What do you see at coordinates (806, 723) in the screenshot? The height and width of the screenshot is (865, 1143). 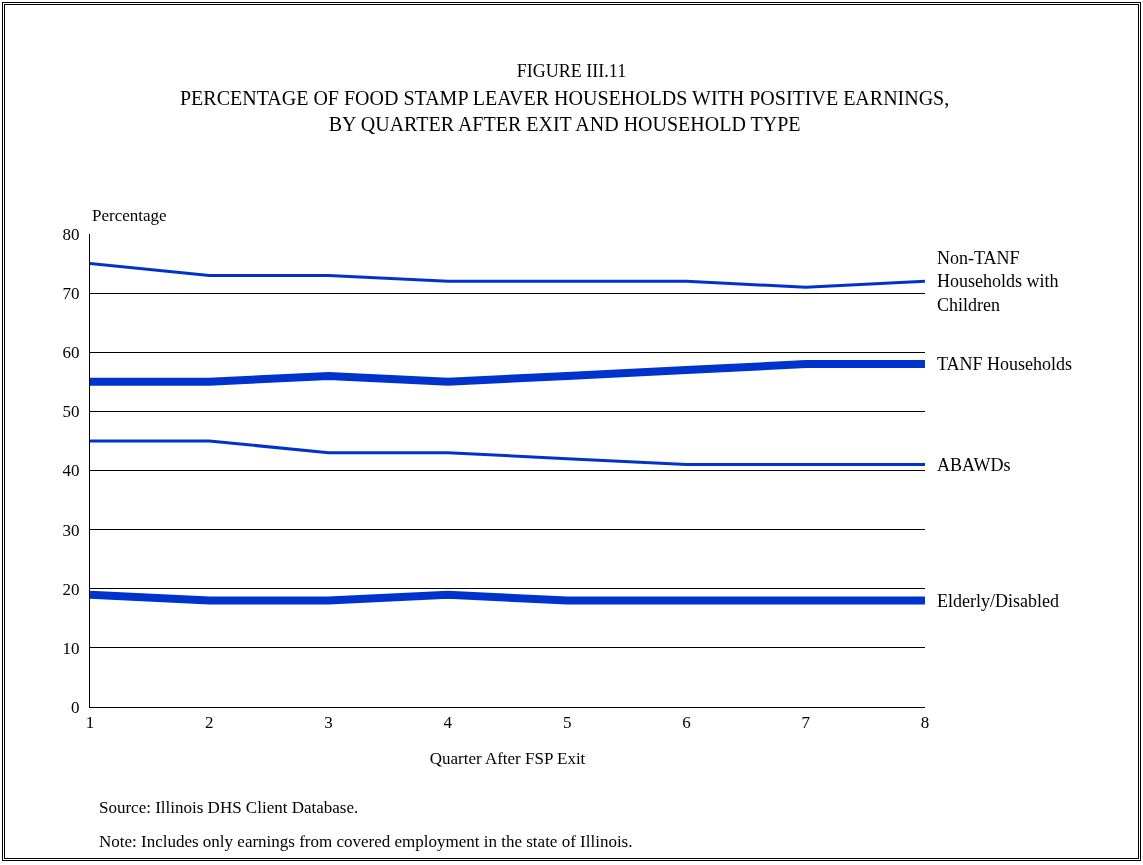 I see `x-tick-label: 7` at bounding box center [806, 723].